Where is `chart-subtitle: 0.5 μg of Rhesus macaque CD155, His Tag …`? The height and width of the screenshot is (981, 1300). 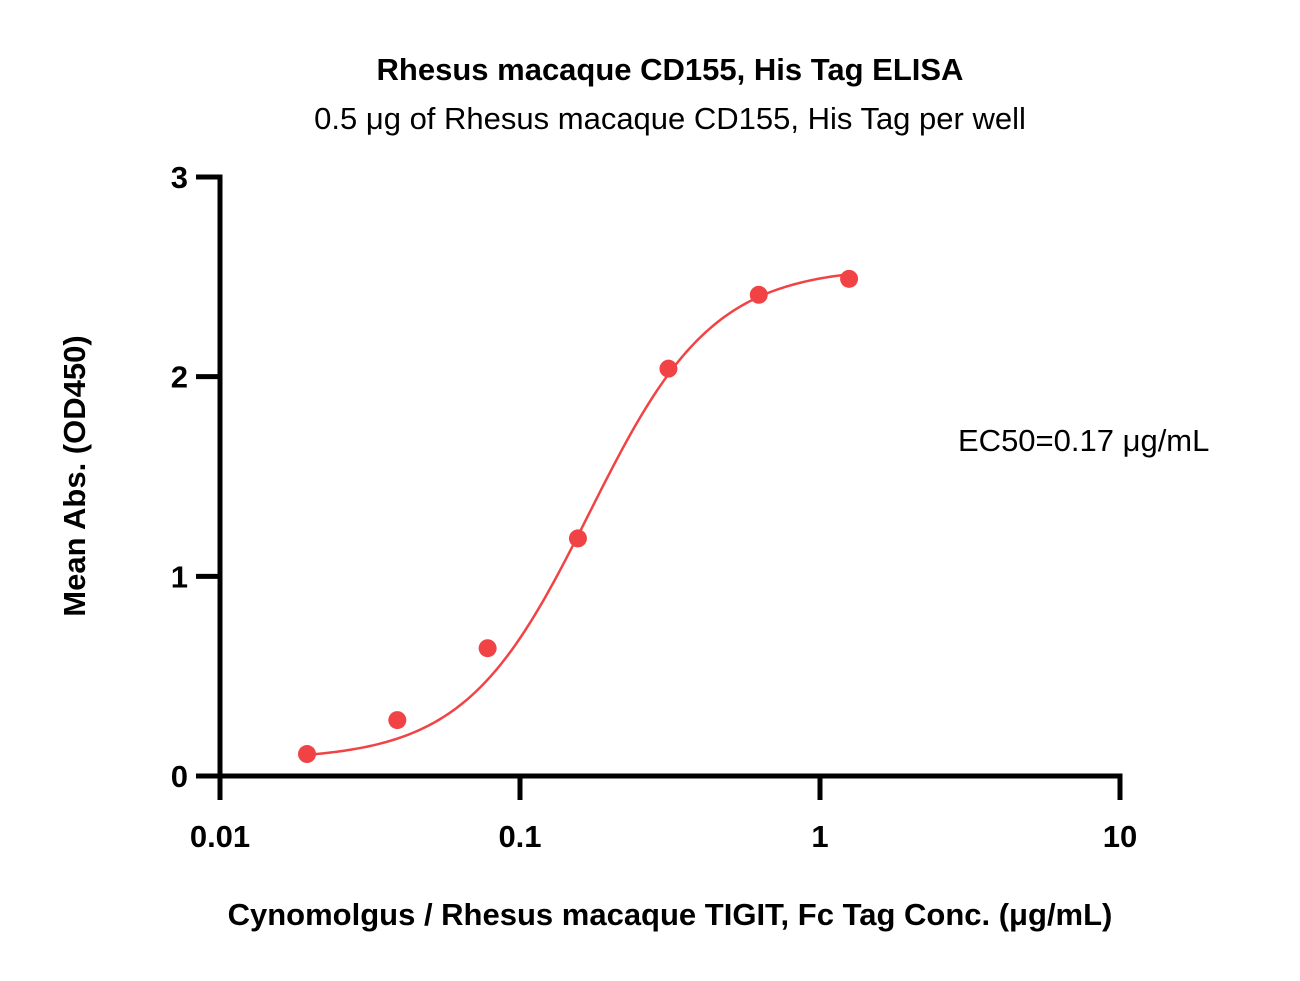 chart-subtitle: 0.5 μg of Rhesus macaque CD155, His Tag … is located at coordinates (670, 118).